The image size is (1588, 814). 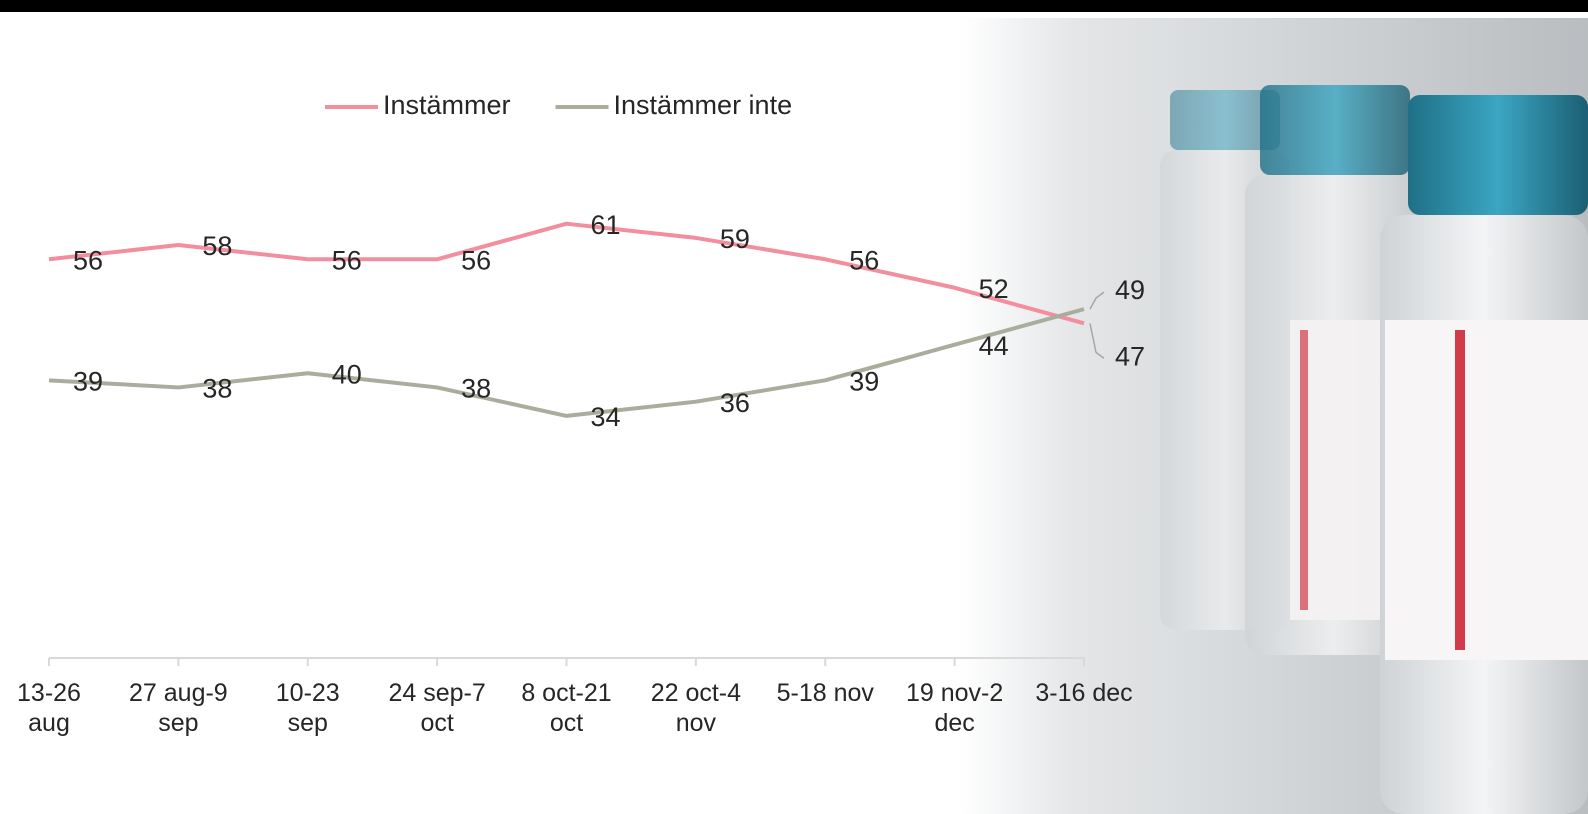 I want to click on x-tick-label: 27 aug-9 sep, so click(x=178, y=708).